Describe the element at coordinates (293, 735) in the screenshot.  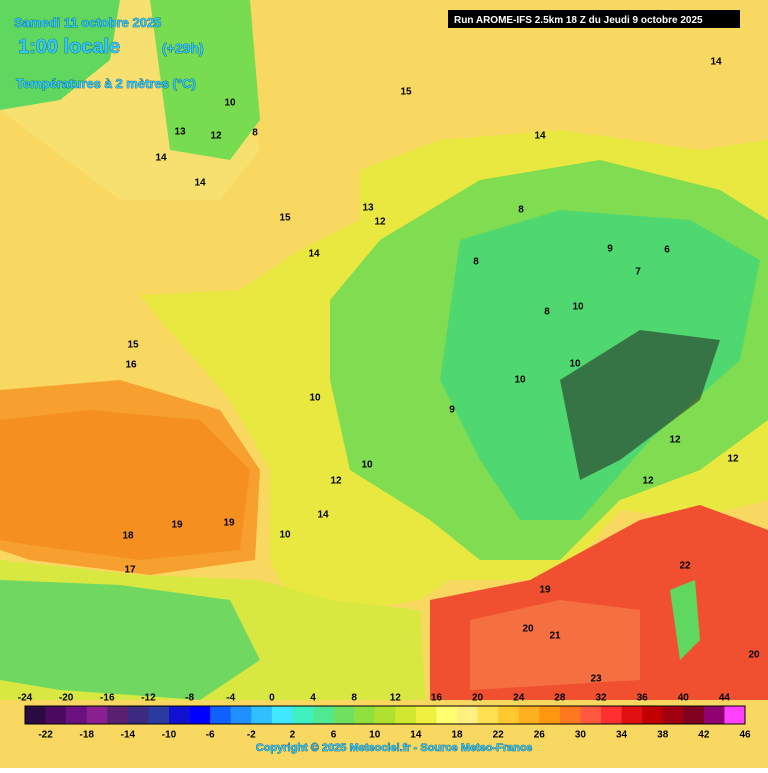
I see `colorbar-label: 2` at that location.